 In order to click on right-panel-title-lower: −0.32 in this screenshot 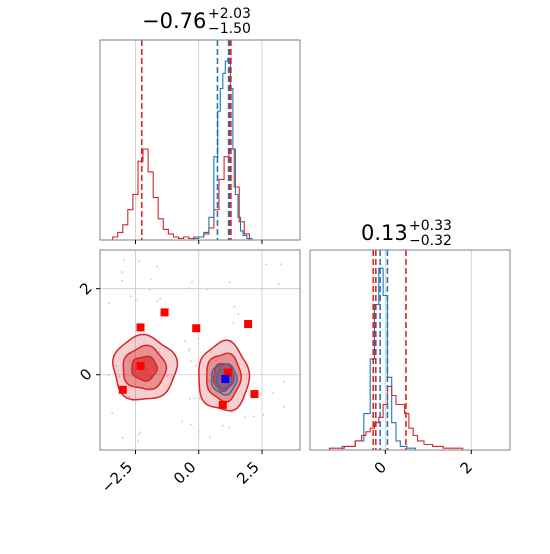, I will do `click(430, 241)`.